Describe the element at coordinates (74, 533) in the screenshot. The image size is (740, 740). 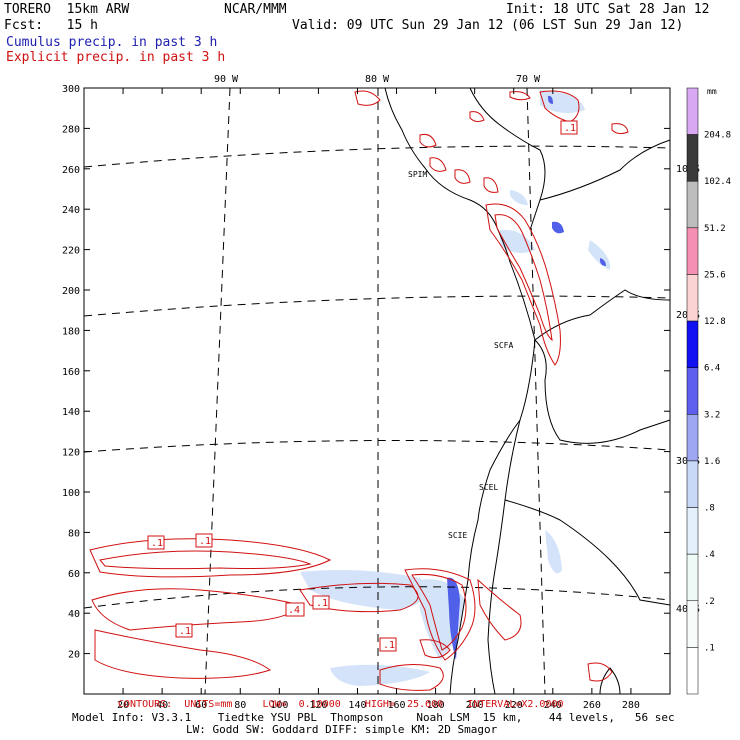
I see `y-tick-label: 80` at that location.